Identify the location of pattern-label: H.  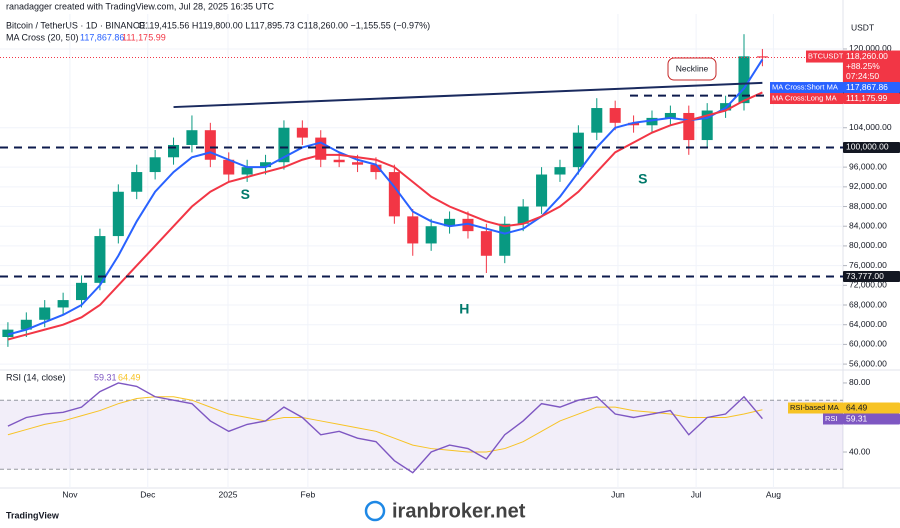
(464, 309).